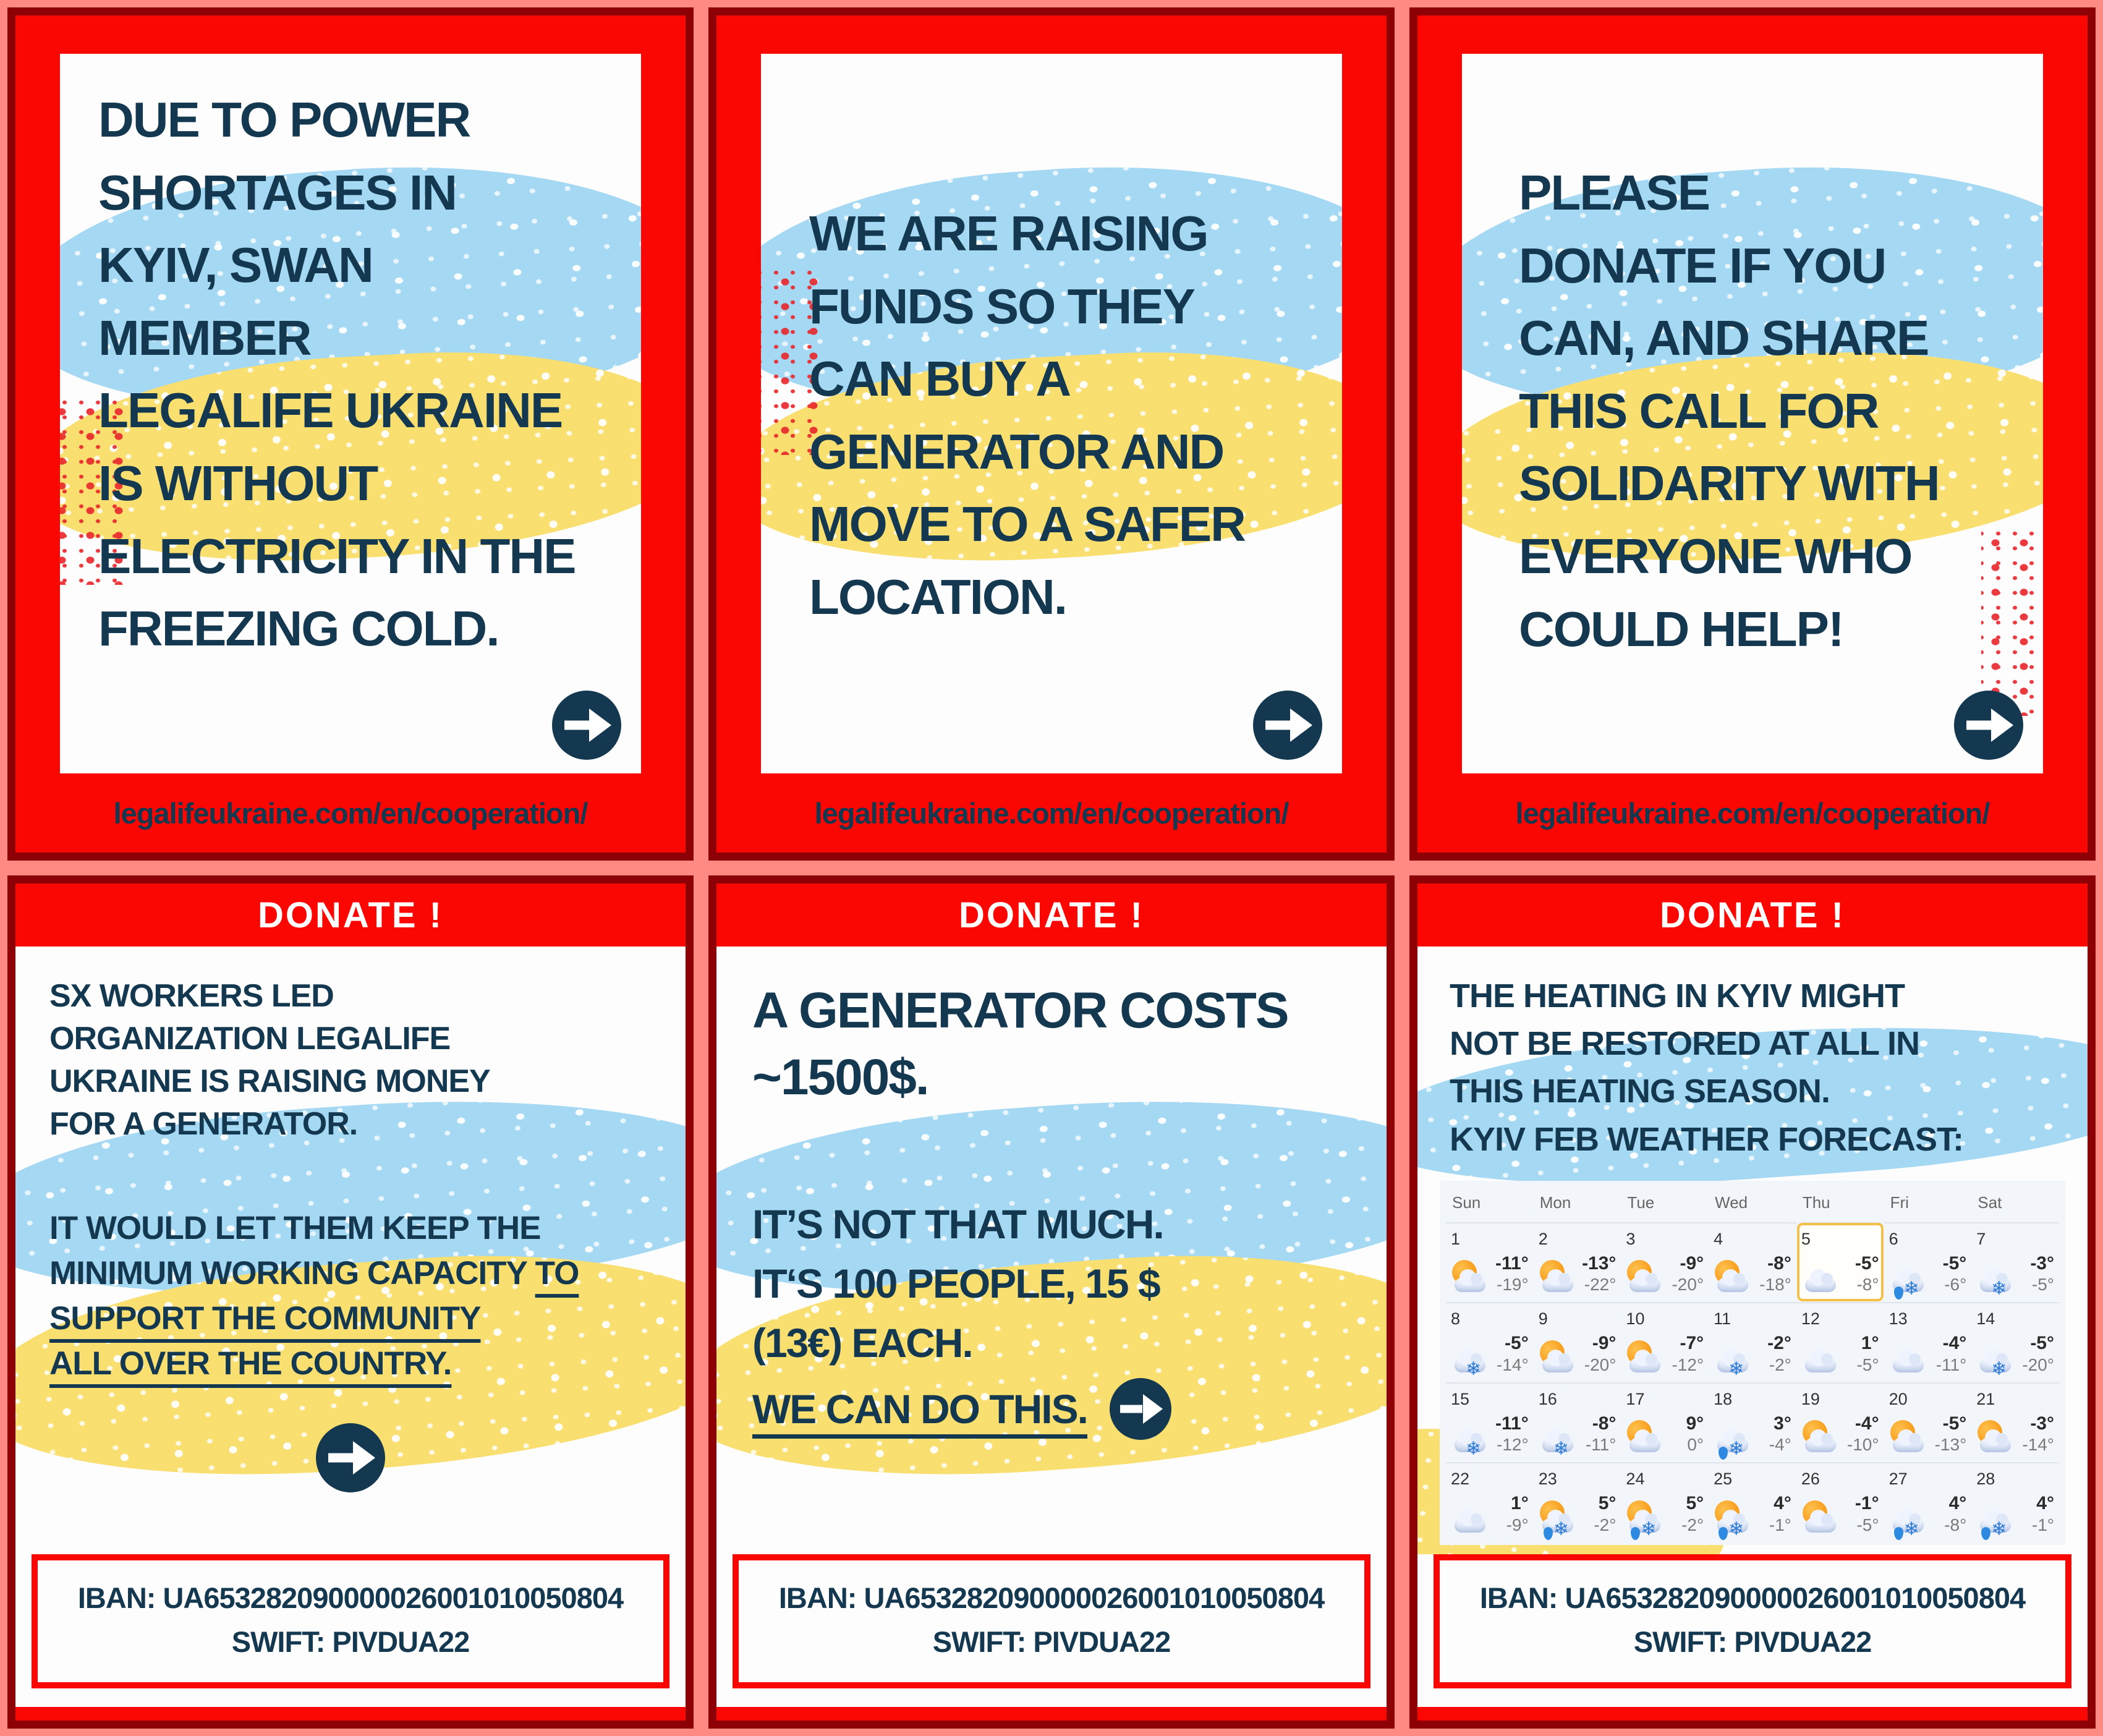  I want to click on donate-label: DONATE !, so click(350, 915).